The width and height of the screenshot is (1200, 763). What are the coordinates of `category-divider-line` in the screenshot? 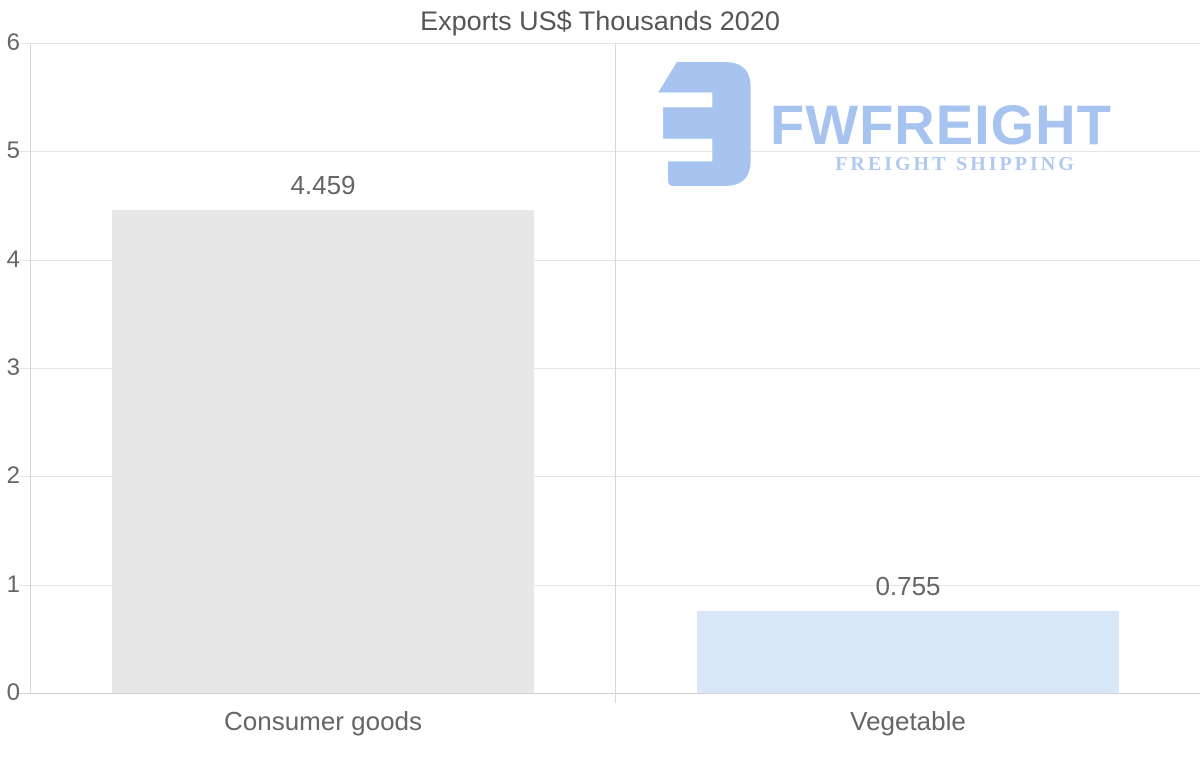 It's located at (615, 373).